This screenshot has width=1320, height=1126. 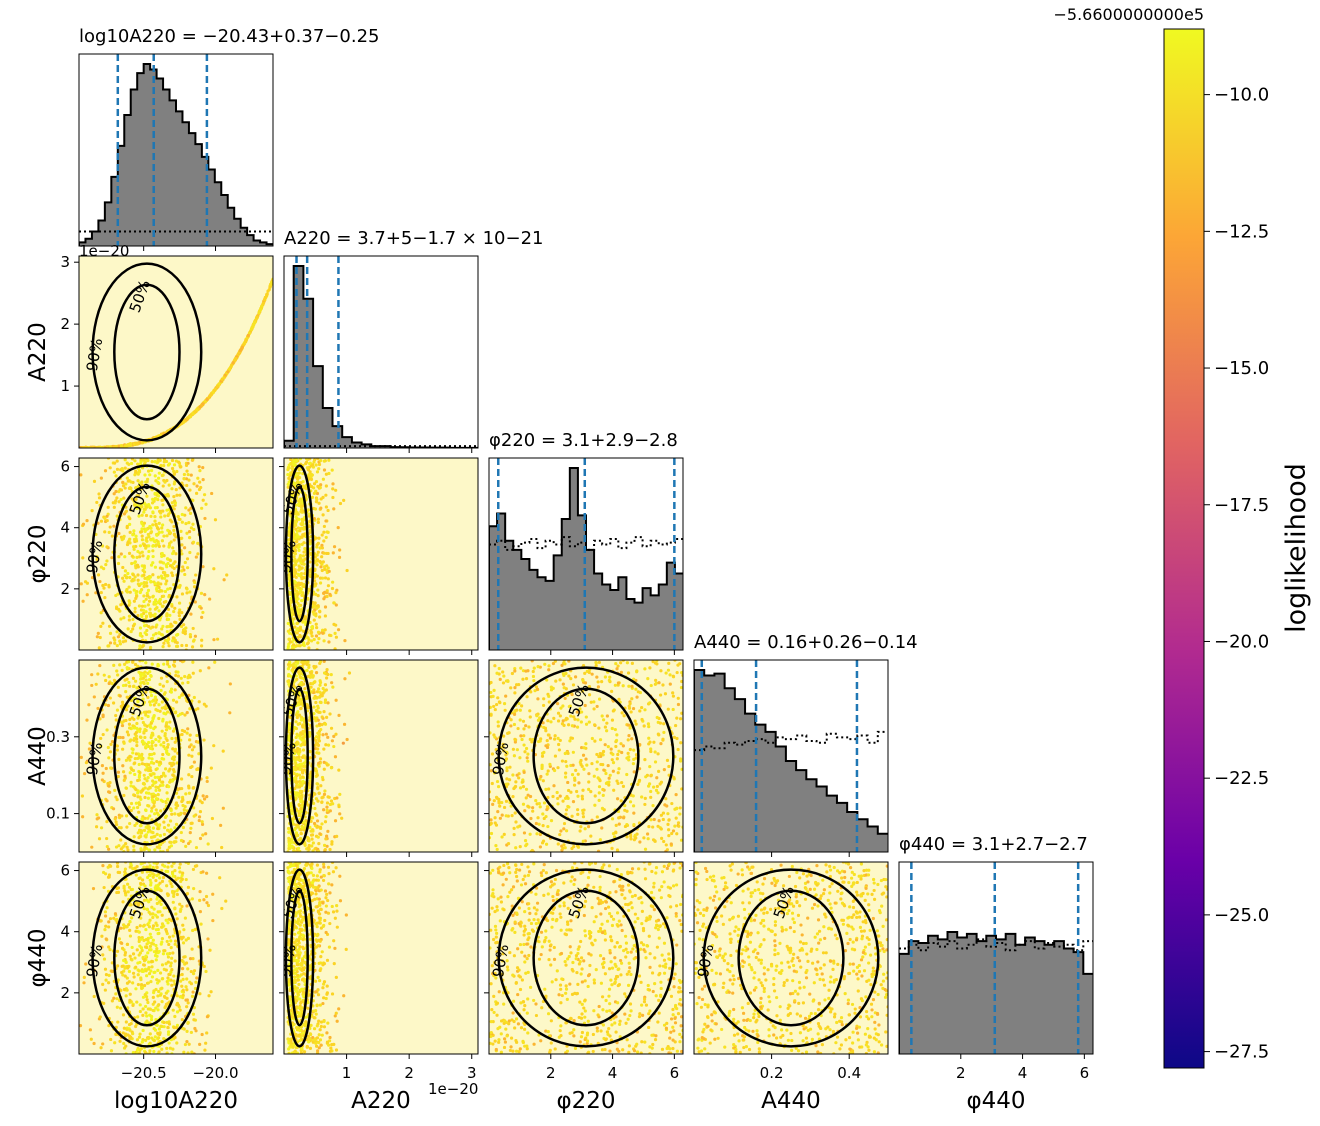 I want to click on panel-frame, so click(x=176, y=554).